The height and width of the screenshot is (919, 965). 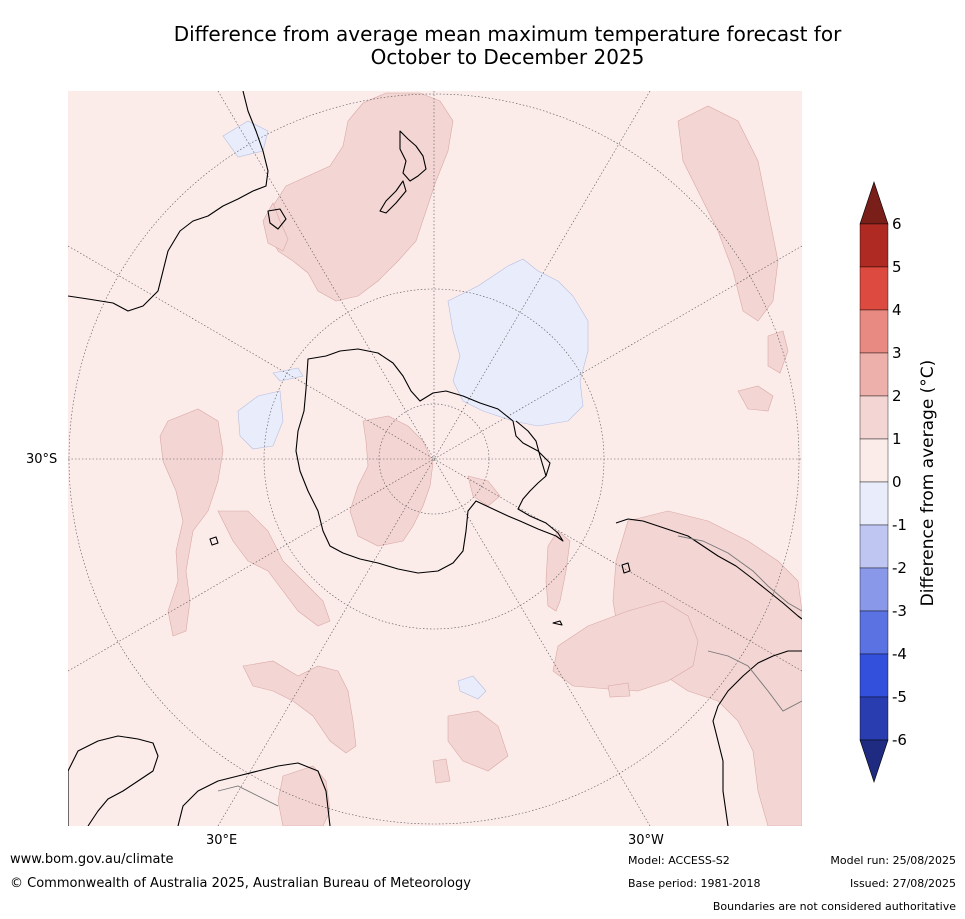 I want to click on footer-issued: Issued: 27/08/2025, so click(x=902, y=883).